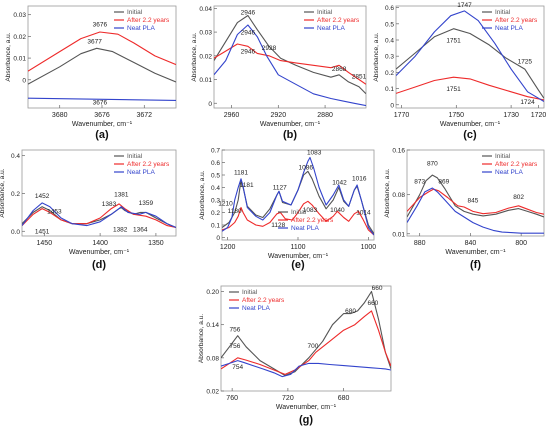 This screenshot has width=550, height=433. I want to click on x-tick-label: 1000, so click(369, 247).